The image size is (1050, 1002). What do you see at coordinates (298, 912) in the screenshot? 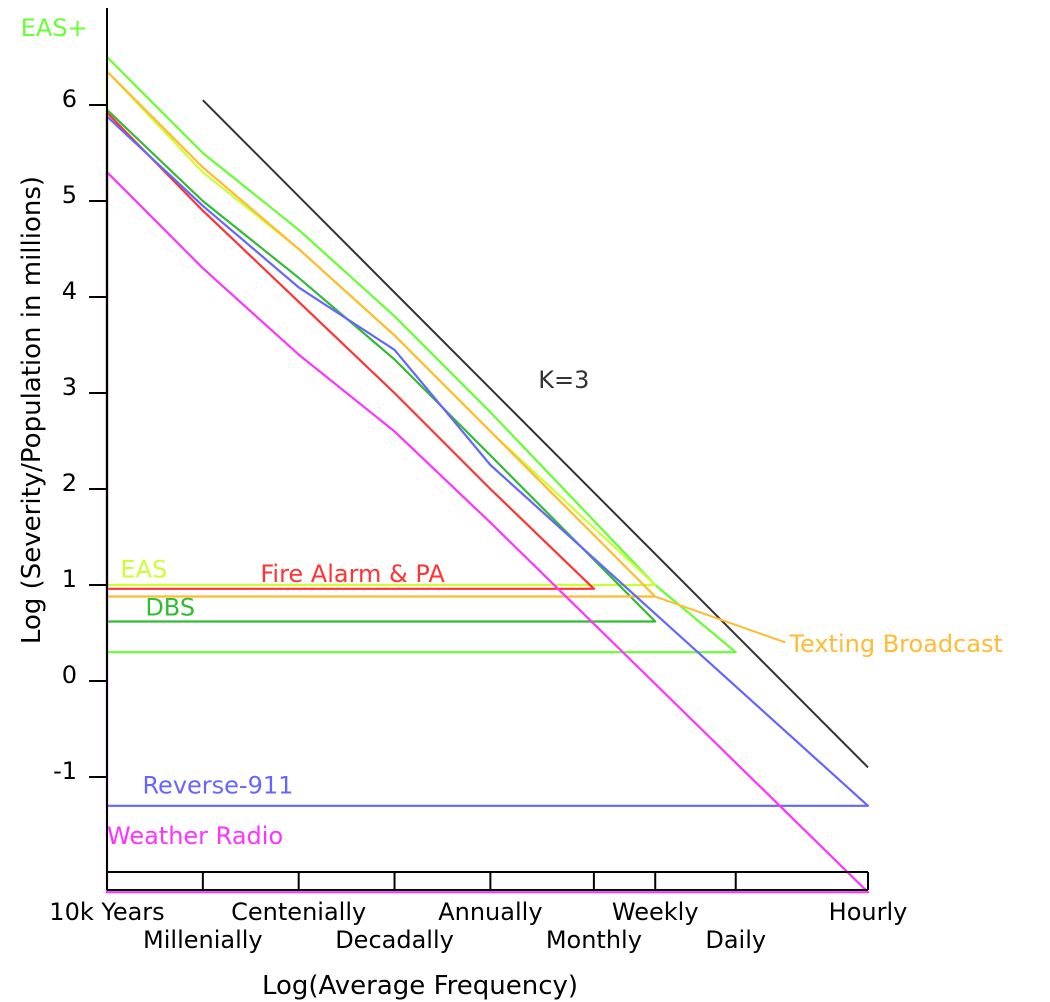
I see `x-tick-label: Centenially` at bounding box center [298, 912].